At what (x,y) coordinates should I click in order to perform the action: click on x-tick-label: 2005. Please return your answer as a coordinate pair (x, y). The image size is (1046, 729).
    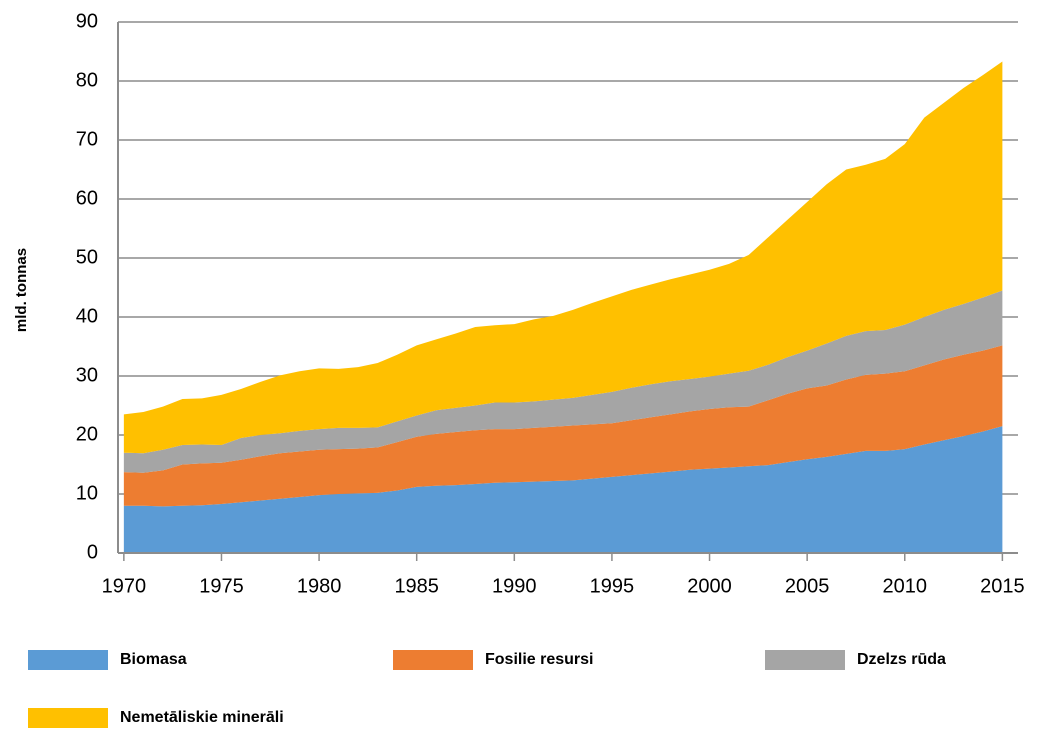
    Looking at the image, I should click on (807, 586).